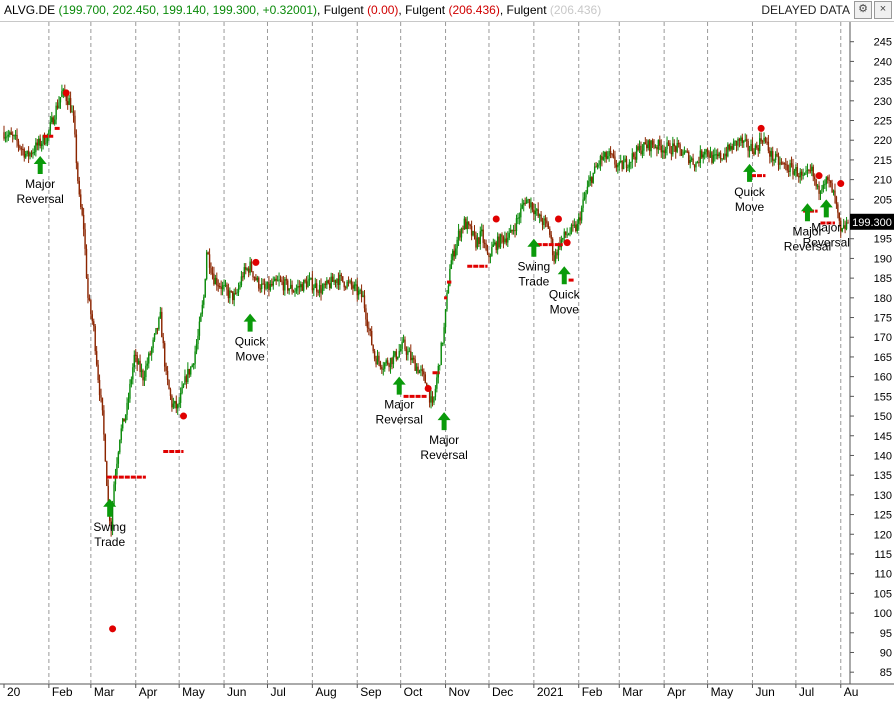 The width and height of the screenshot is (894, 701). I want to click on month-label: Nov, so click(459, 692).